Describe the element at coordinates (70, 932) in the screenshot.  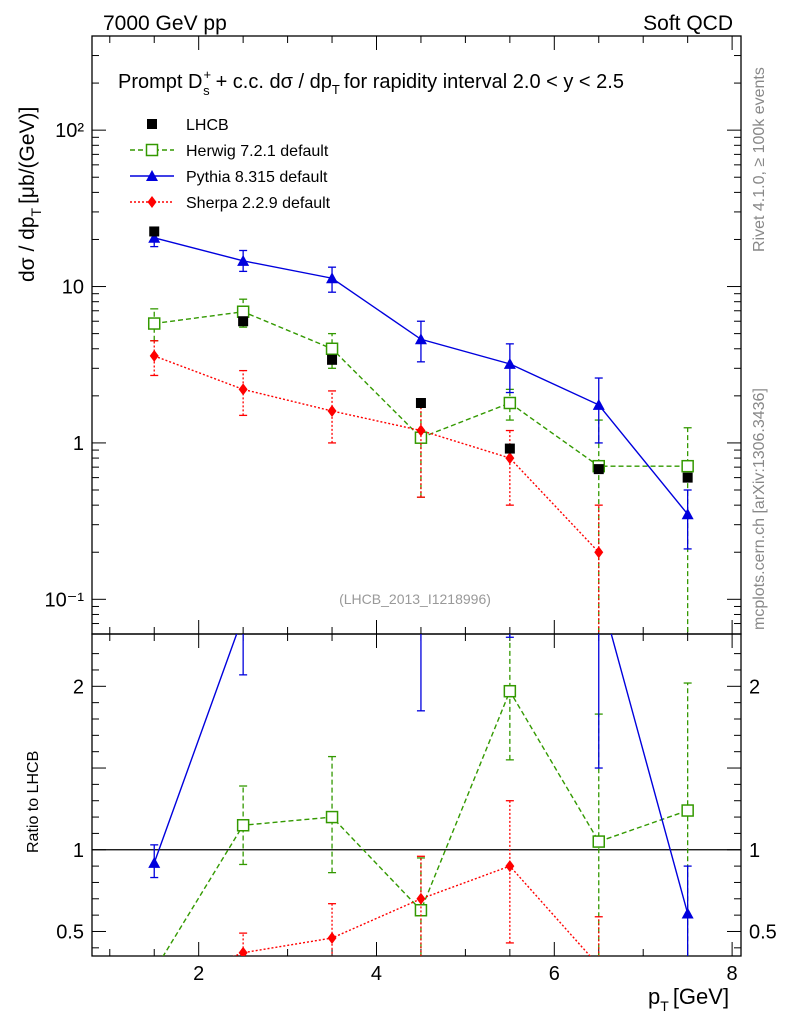
I see `y-tick-label-ratio-left: 0.5` at that location.